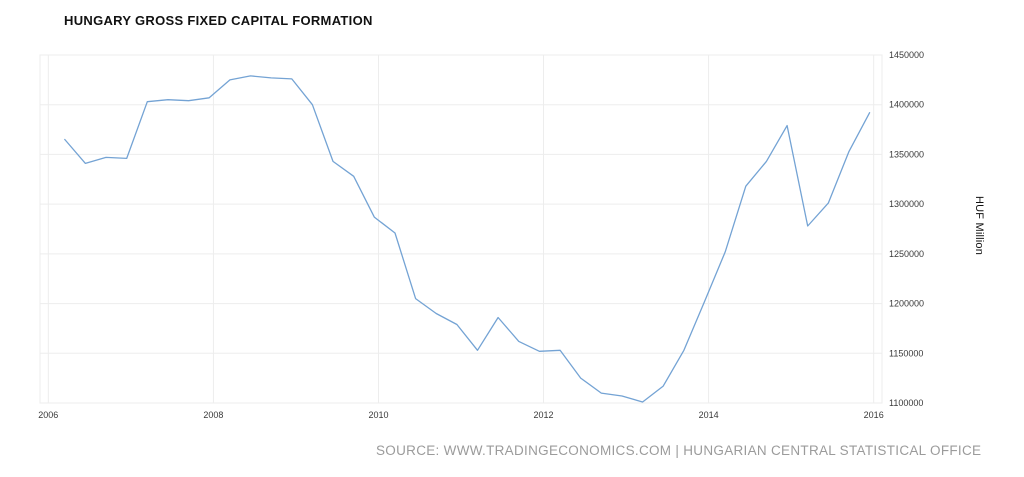  Describe the element at coordinates (906, 304) in the screenshot. I see `y-axis-tick-label: 1200000` at that location.